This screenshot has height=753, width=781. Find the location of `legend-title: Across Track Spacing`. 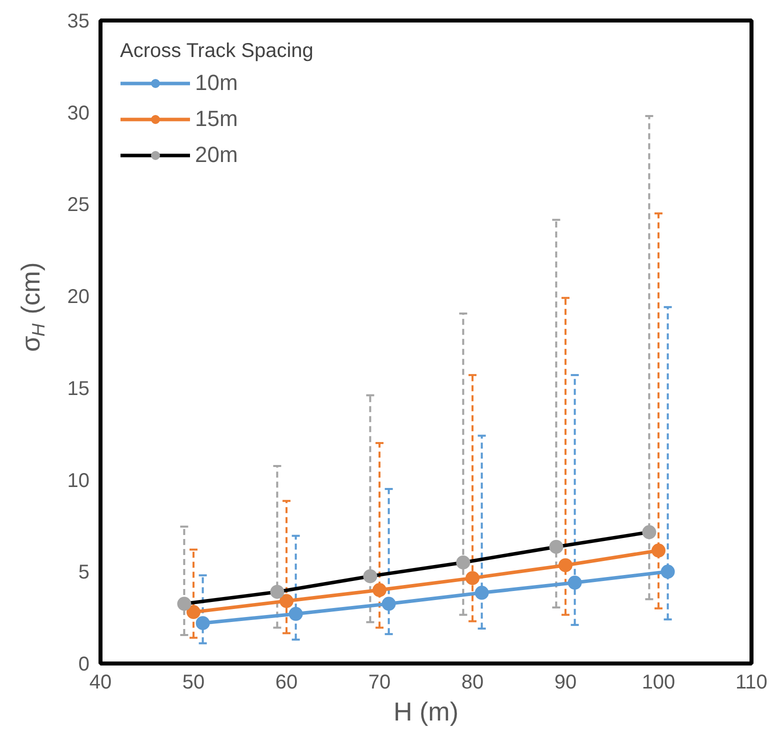

legend-title: Across Track Spacing is located at coordinates (217, 51).